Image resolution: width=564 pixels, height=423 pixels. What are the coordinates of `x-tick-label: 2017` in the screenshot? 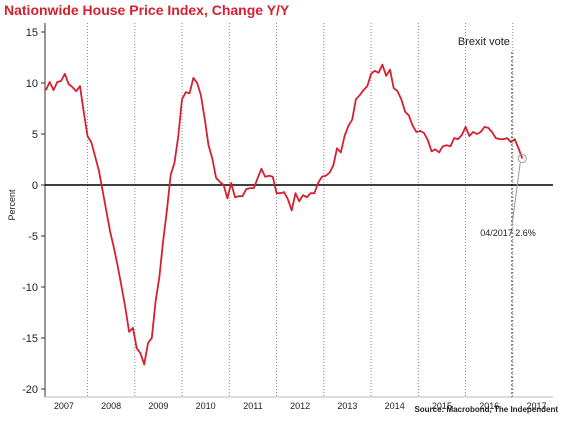 It's located at (536, 406).